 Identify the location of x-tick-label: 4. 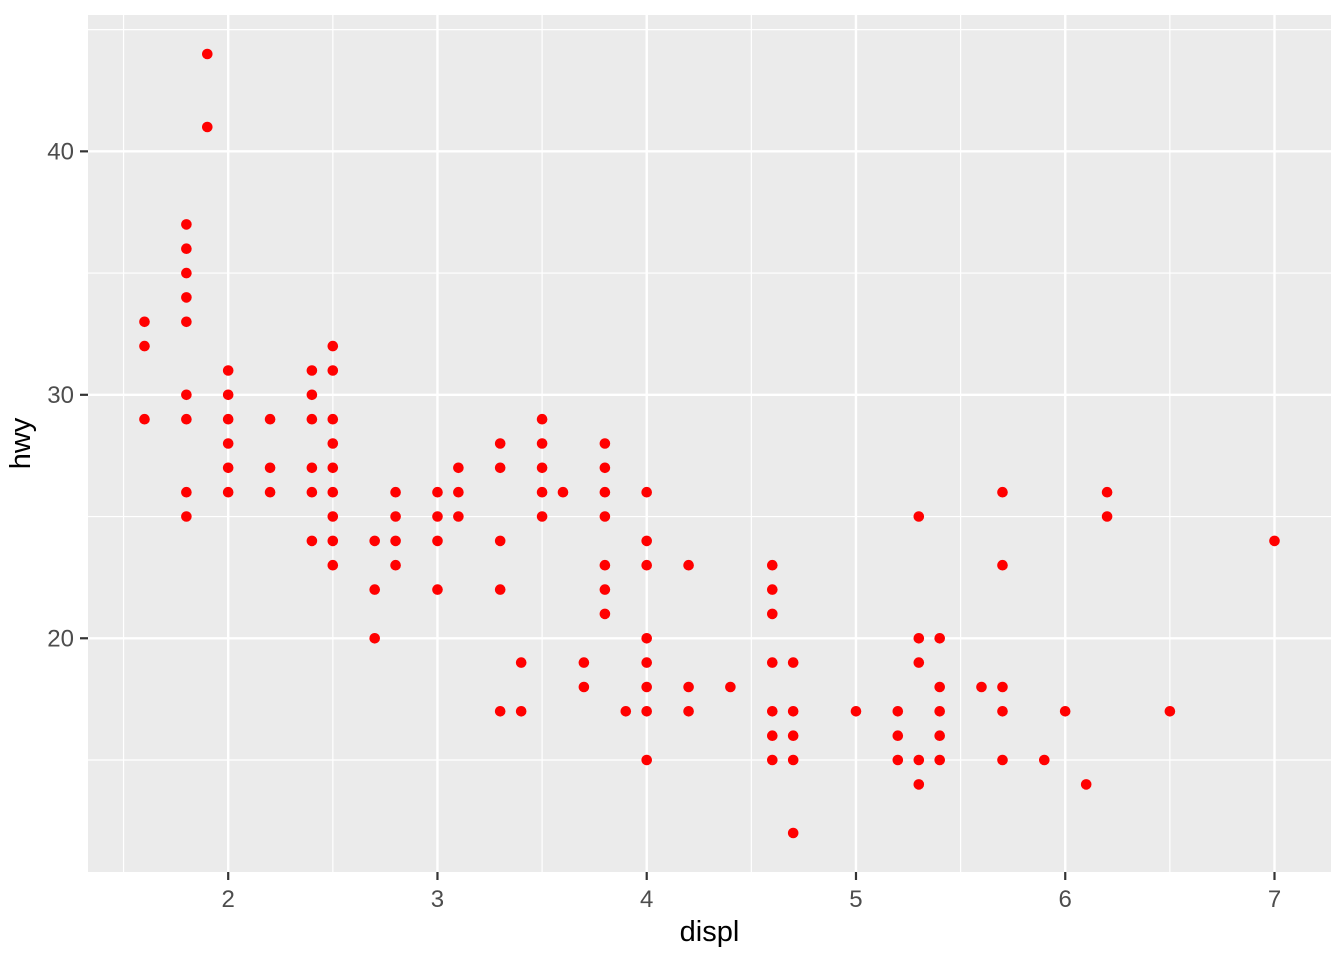
(646, 899).